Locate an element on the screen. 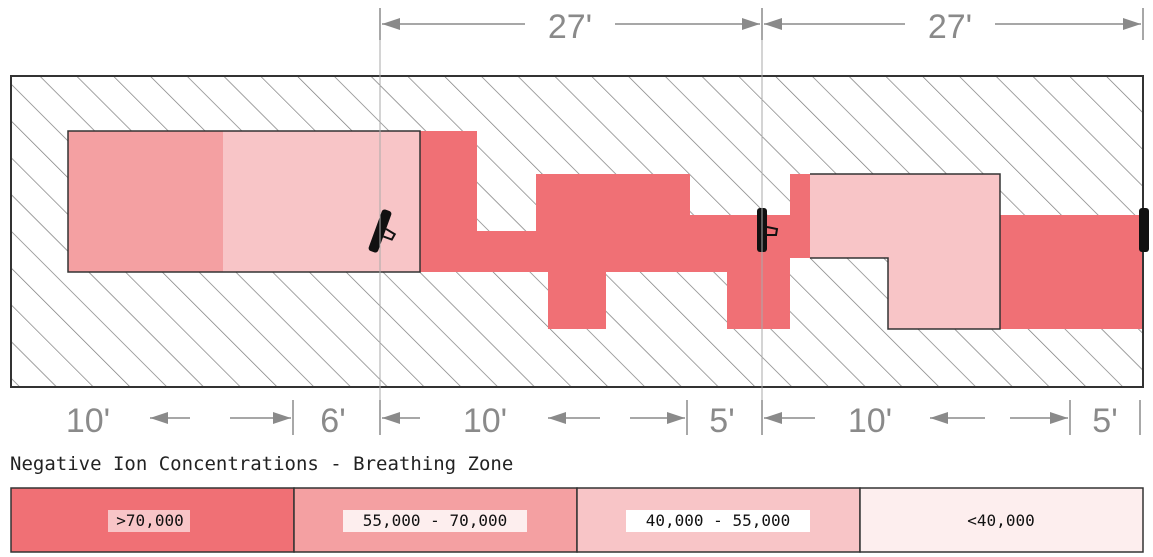 This screenshot has height=557, width=1153. zone-gt70k-middle is located at coordinates (590, 230).